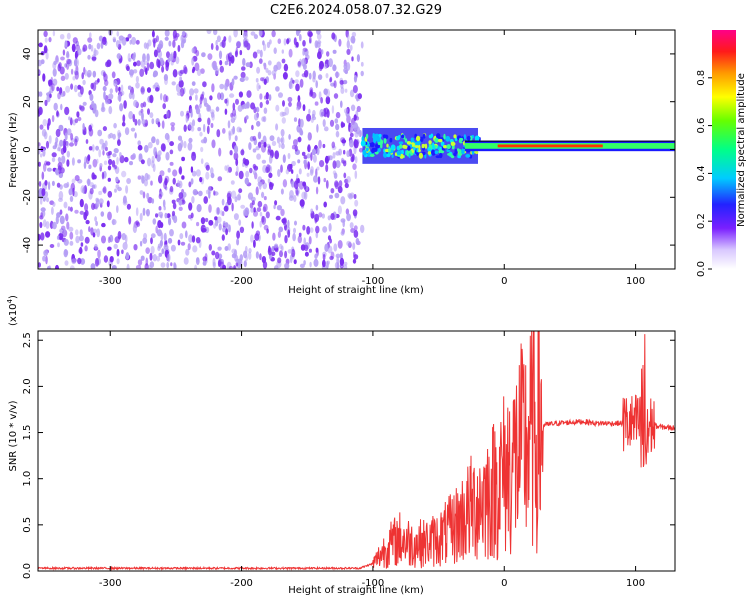  I want to click on y-tick-label: 20, so click(27, 101).